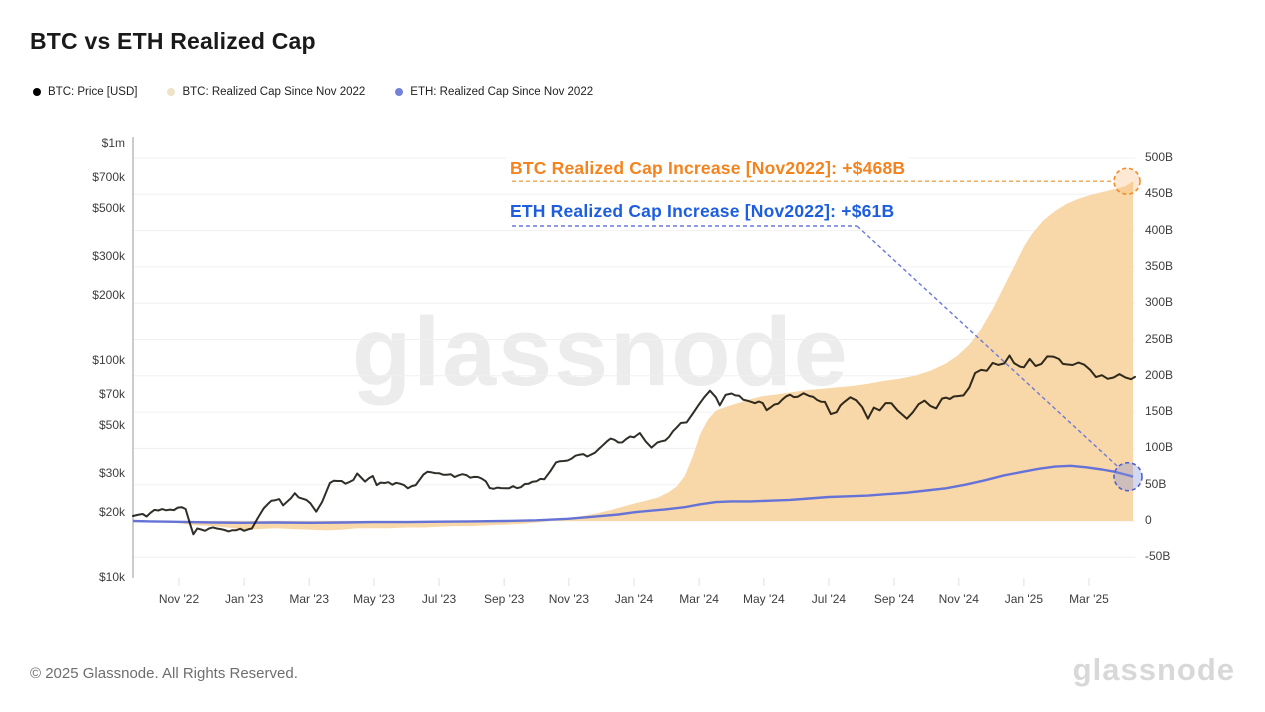 This screenshot has width=1265, height=712. I want to click on legend-label-eth-realized-cap: ETH: Realized Cap Since Nov 2022, so click(502, 92).